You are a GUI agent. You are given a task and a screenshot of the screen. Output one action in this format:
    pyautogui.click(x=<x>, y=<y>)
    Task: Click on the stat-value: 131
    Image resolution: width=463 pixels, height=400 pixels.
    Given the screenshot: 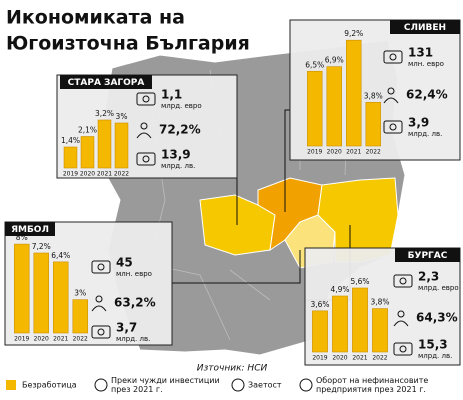 What is the action you would take?
    pyautogui.click(x=420, y=53)
    